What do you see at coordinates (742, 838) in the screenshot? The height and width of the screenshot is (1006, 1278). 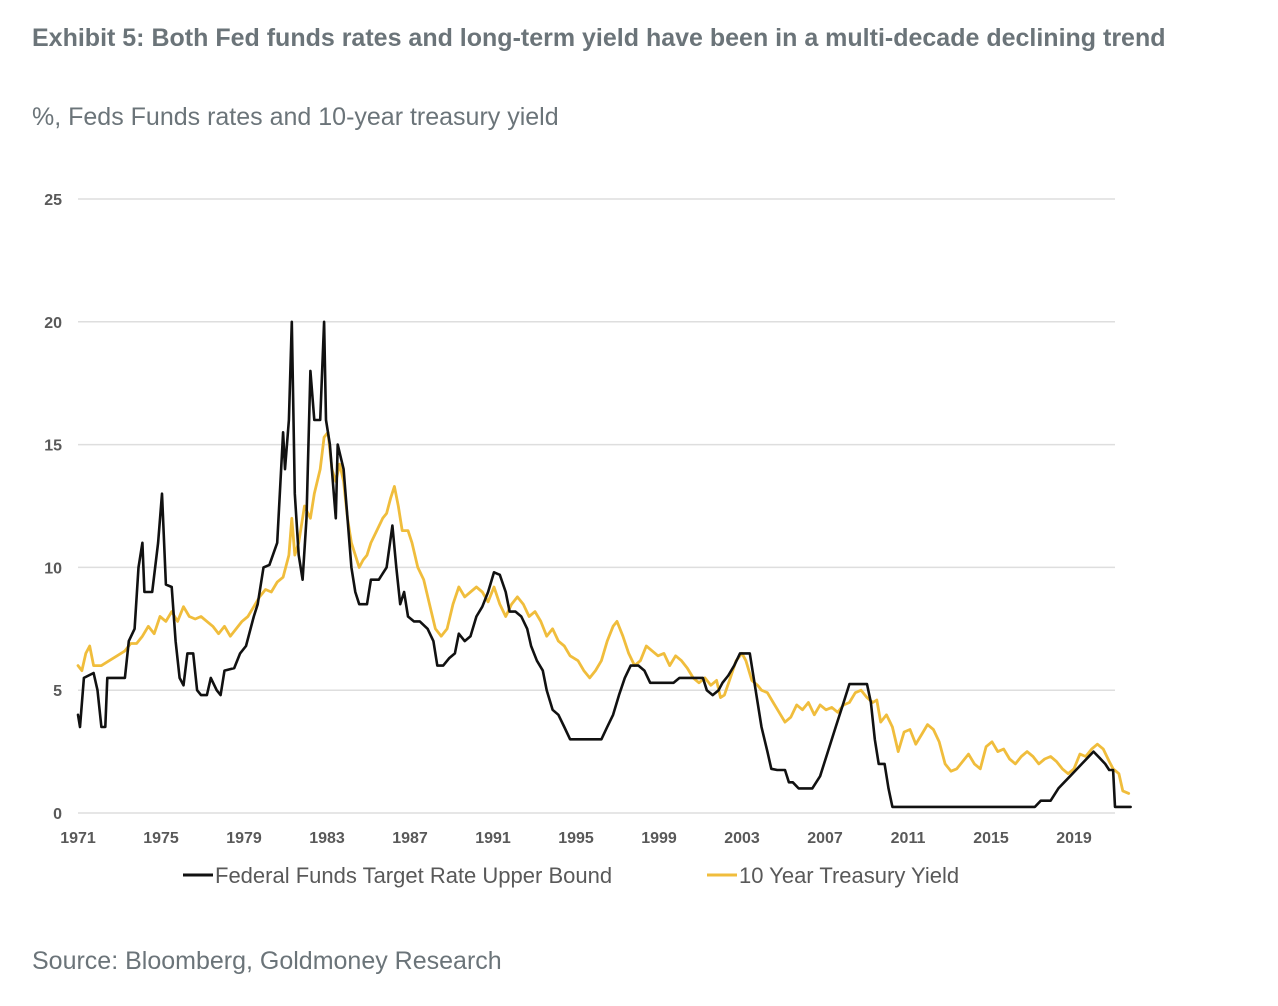 I see `x-tick-label: 2003` at bounding box center [742, 838].